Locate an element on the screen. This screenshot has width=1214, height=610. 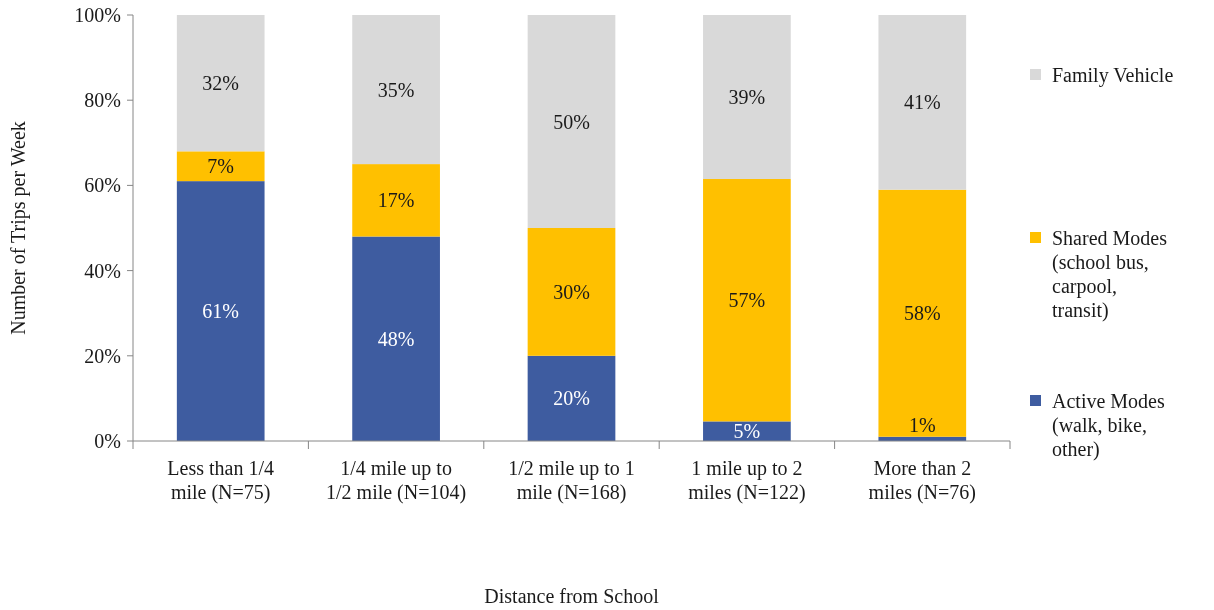
y-axis-title: Number of Trips per Week is located at coordinates (18, 228).